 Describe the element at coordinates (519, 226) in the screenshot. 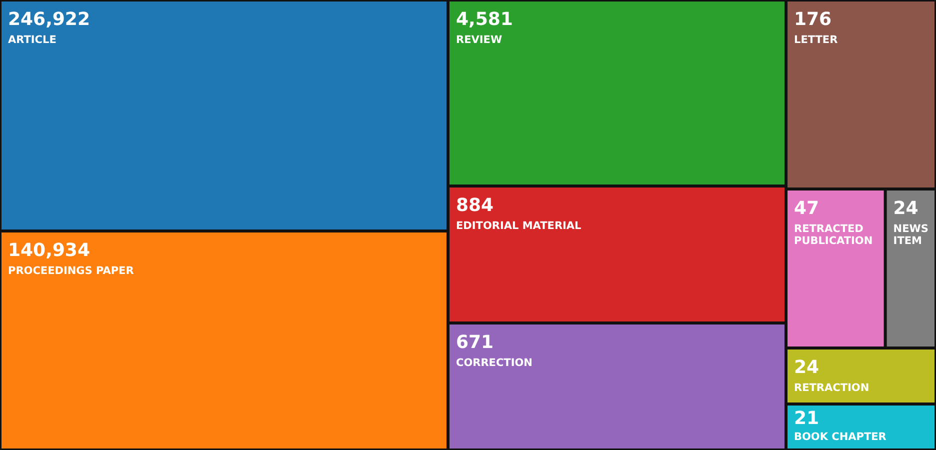

I see `category-label: EDITORIAL MATERIAL` at that location.